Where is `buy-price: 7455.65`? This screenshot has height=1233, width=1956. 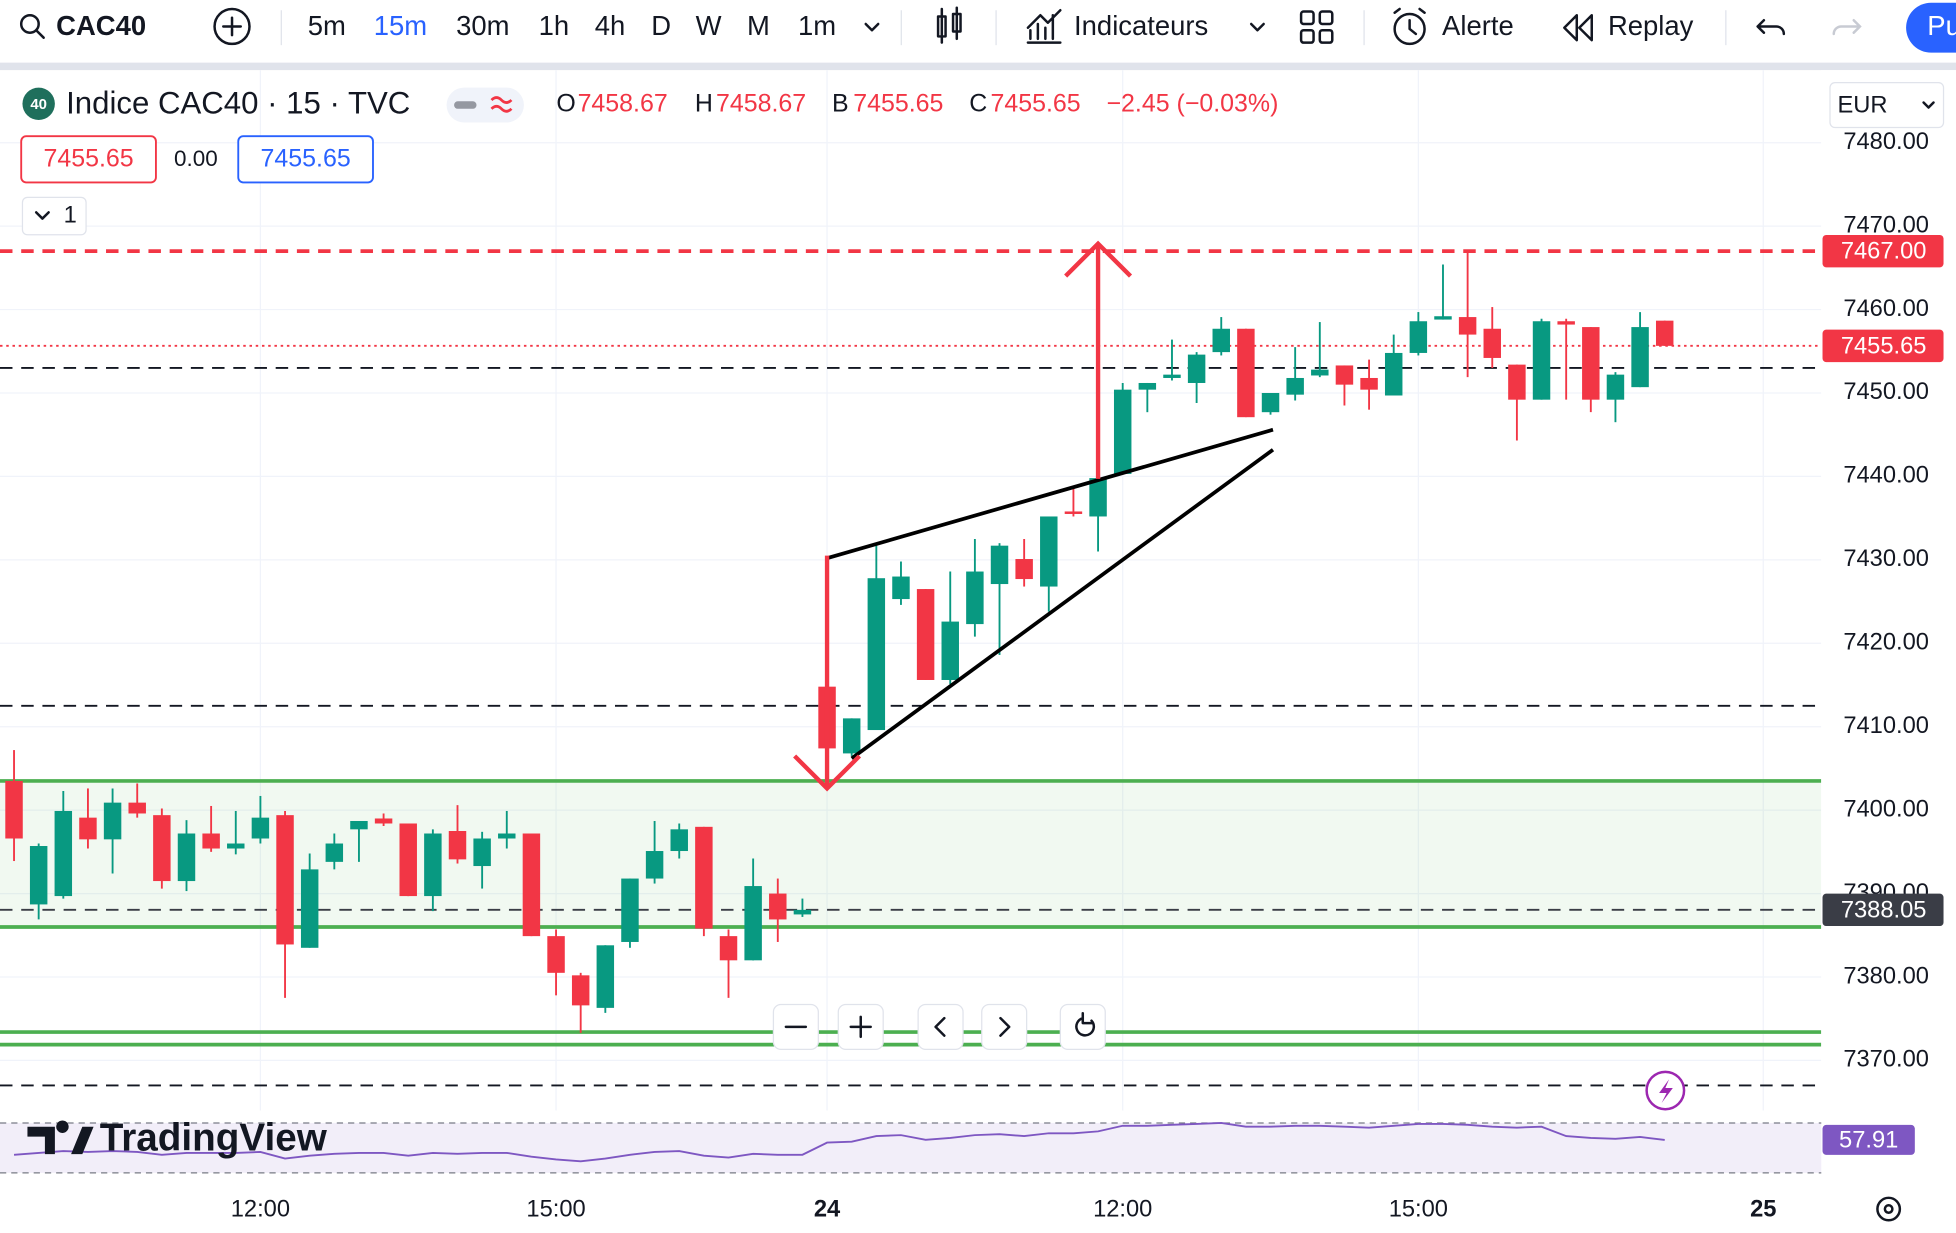 buy-price: 7455.65 is located at coordinates (306, 159).